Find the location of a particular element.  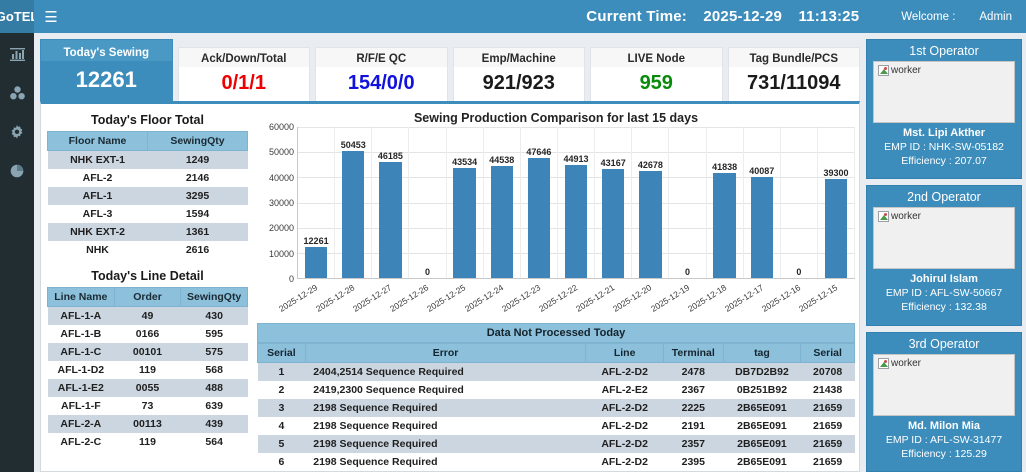

bar-cell: 43167 is located at coordinates (614, 202).